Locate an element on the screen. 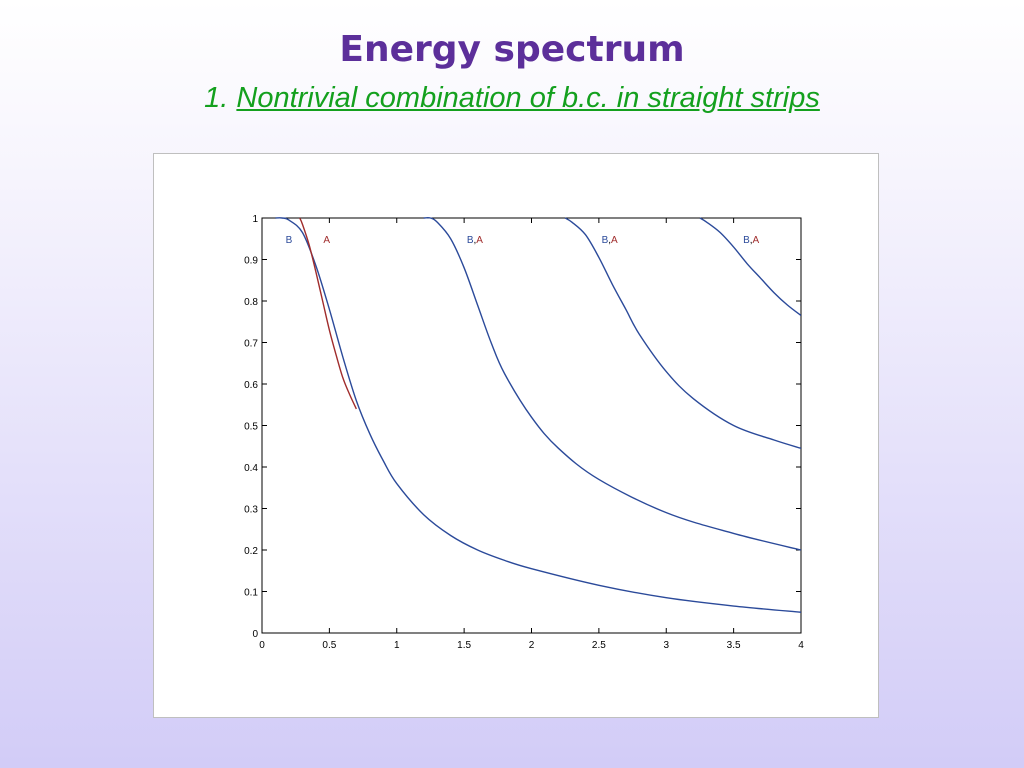 This screenshot has width=1024, height=768. y-tick-label: 0.5 is located at coordinates (251, 427).